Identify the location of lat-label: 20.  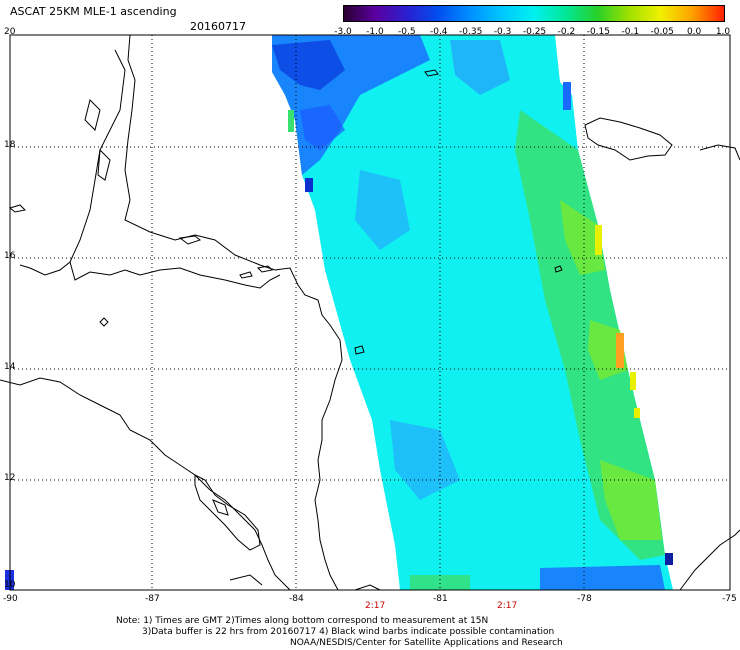
(10, 32).